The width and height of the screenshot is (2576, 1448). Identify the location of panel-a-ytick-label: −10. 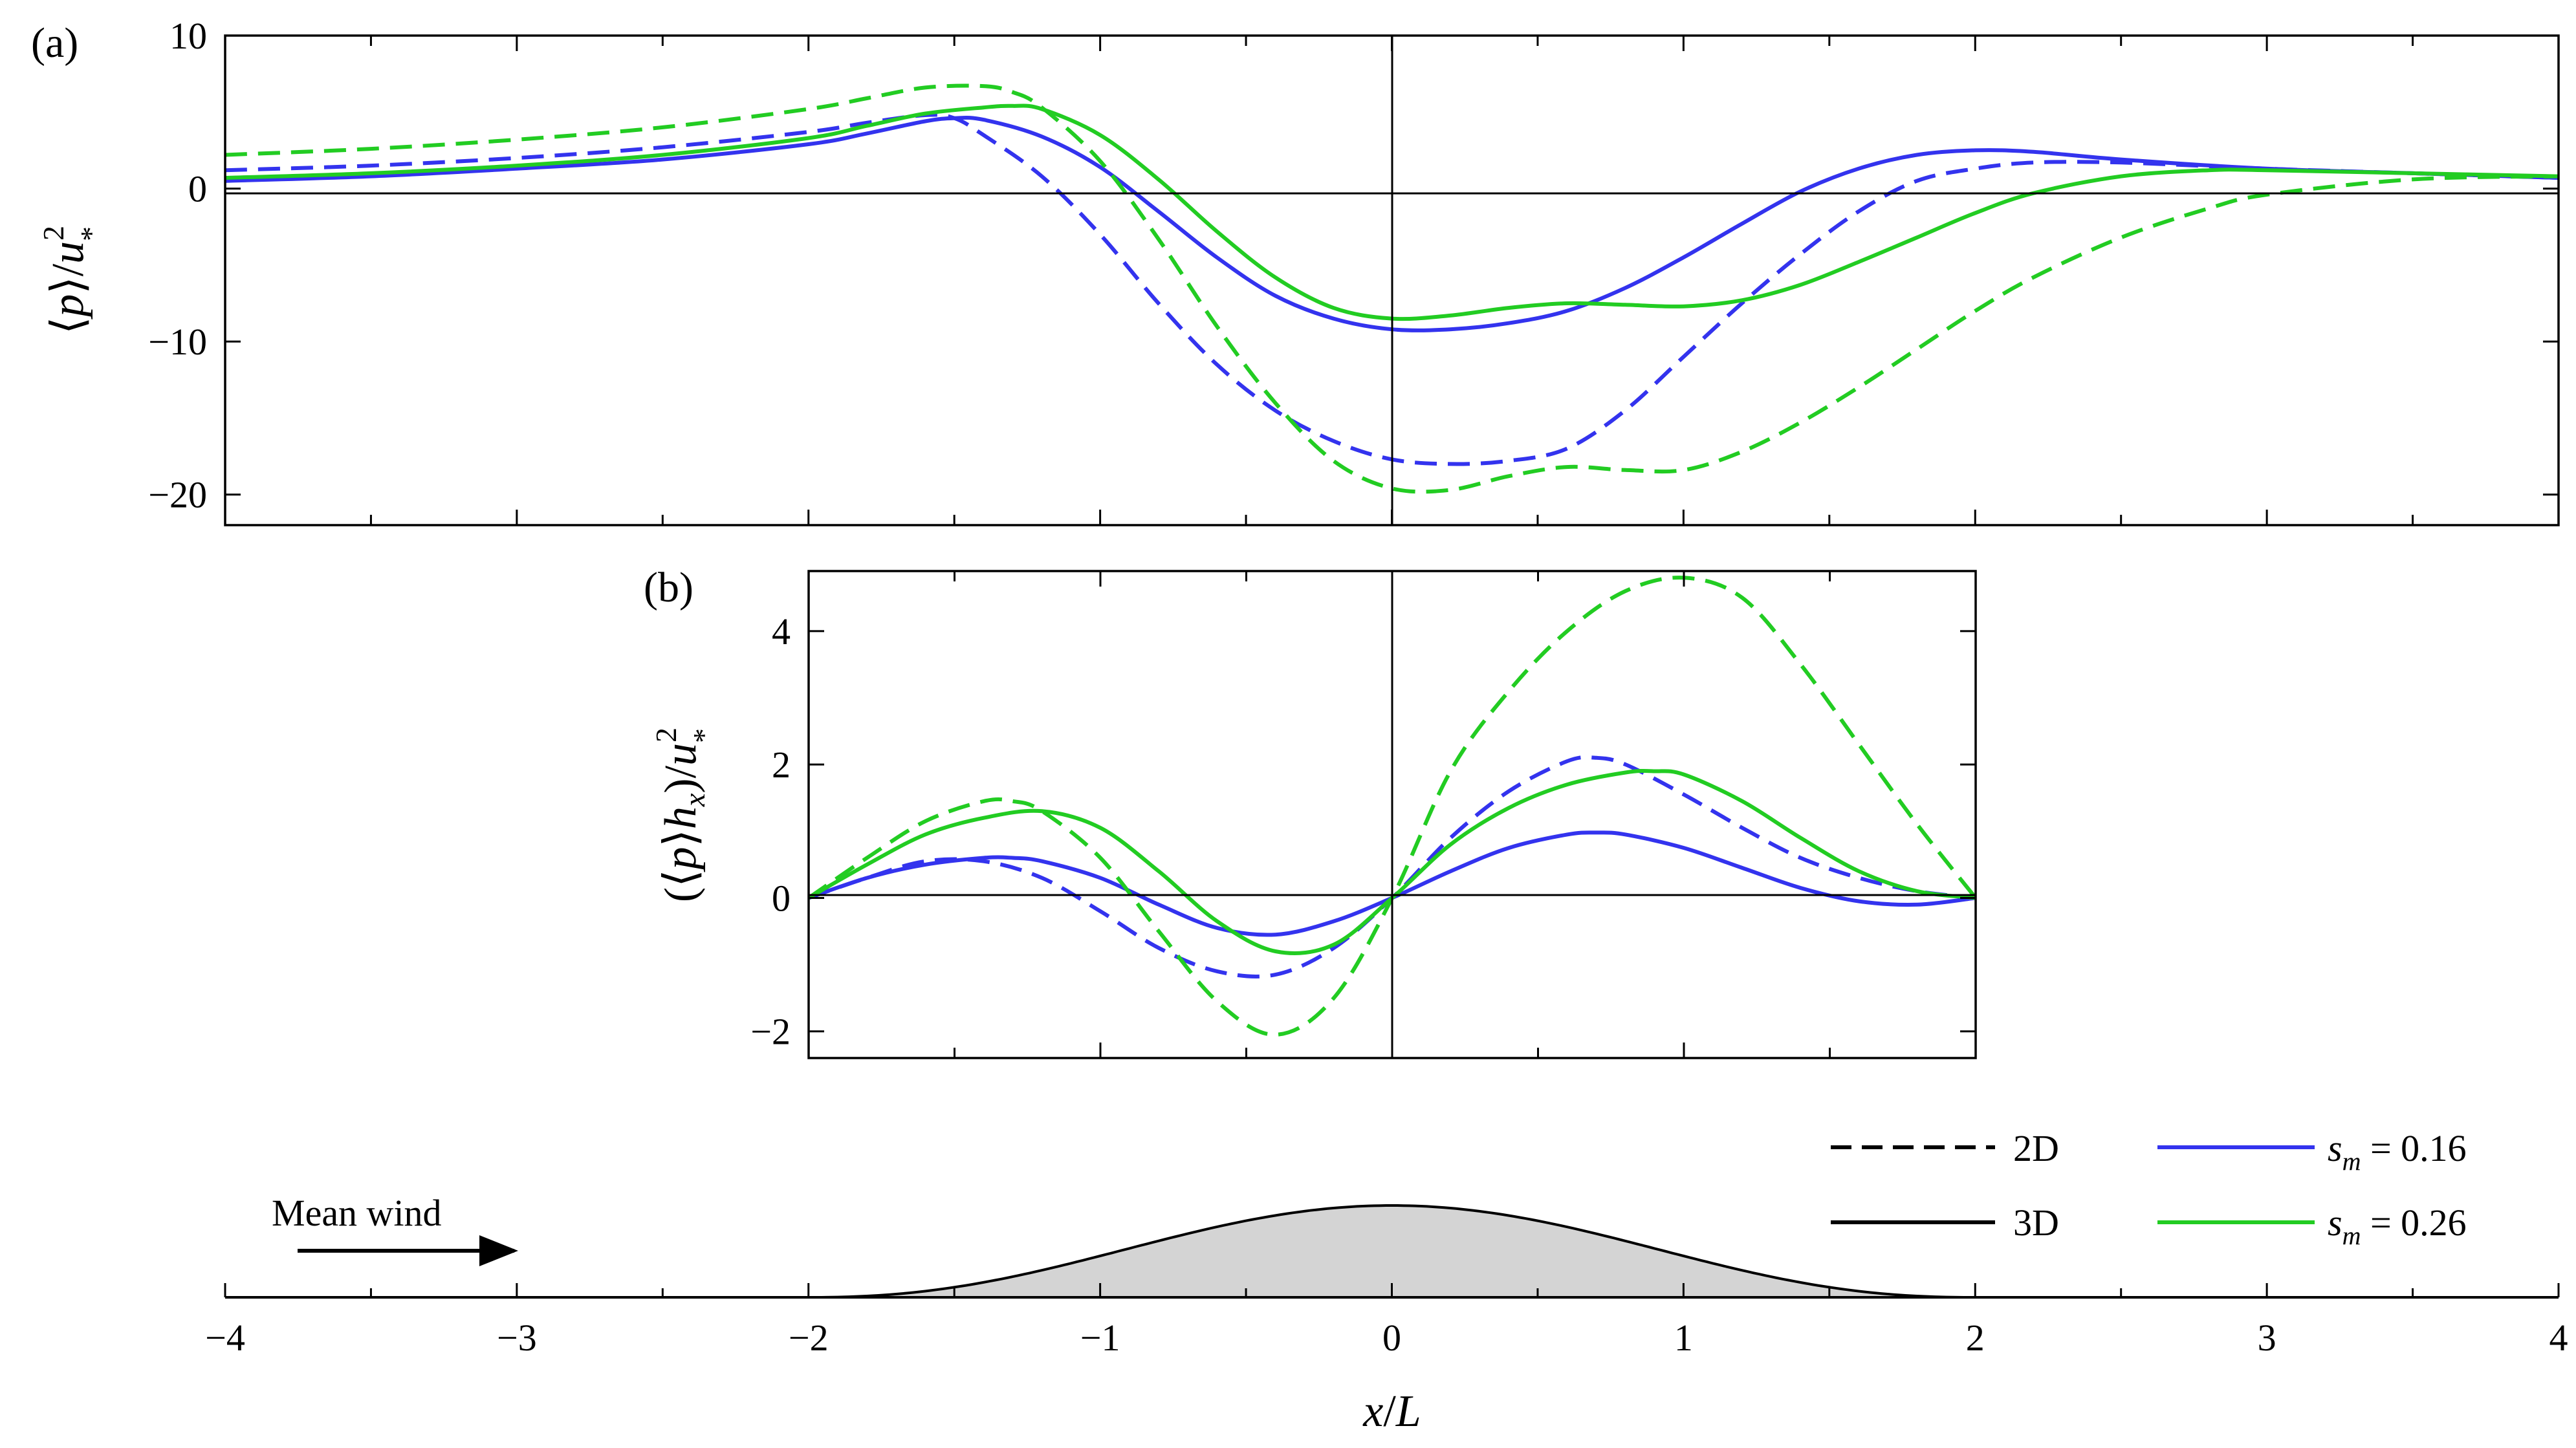
(178, 342).